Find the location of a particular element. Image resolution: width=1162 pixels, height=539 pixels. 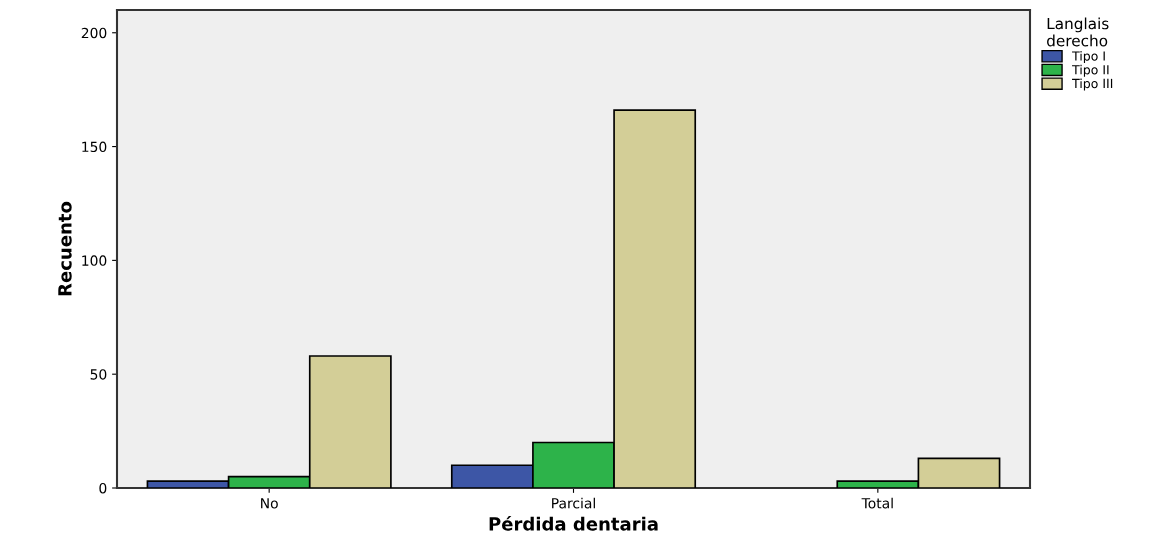

x-axis-title: Pérdida dentaria is located at coordinates (573, 523).